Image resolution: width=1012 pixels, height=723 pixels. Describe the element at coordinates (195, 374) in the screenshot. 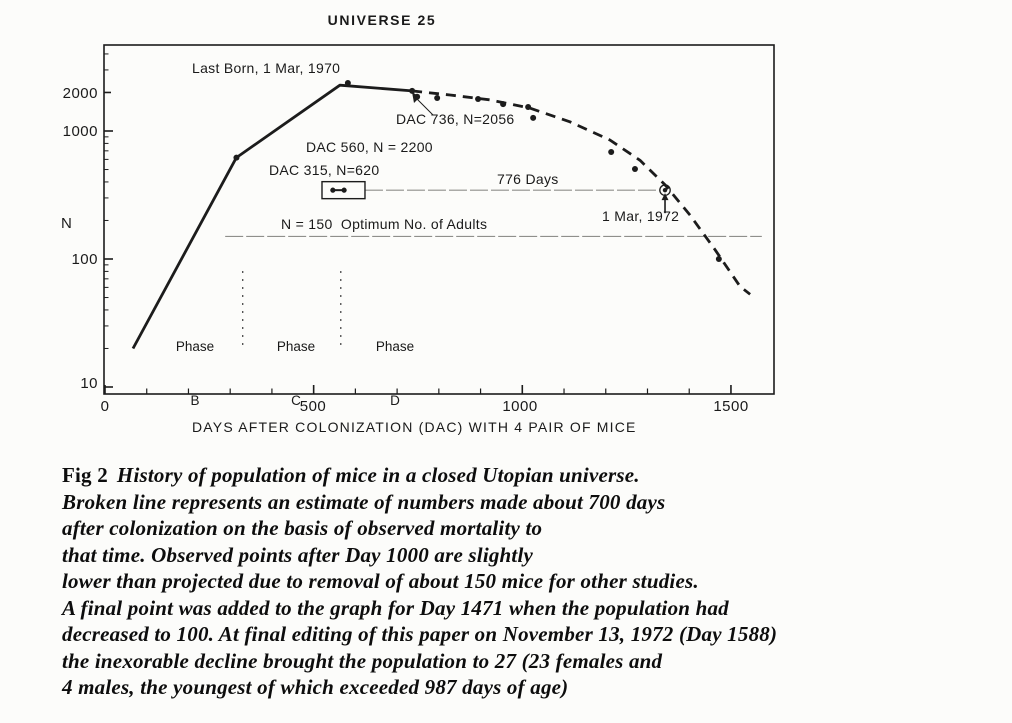

I see `phase-b-label: Phase B` at that location.